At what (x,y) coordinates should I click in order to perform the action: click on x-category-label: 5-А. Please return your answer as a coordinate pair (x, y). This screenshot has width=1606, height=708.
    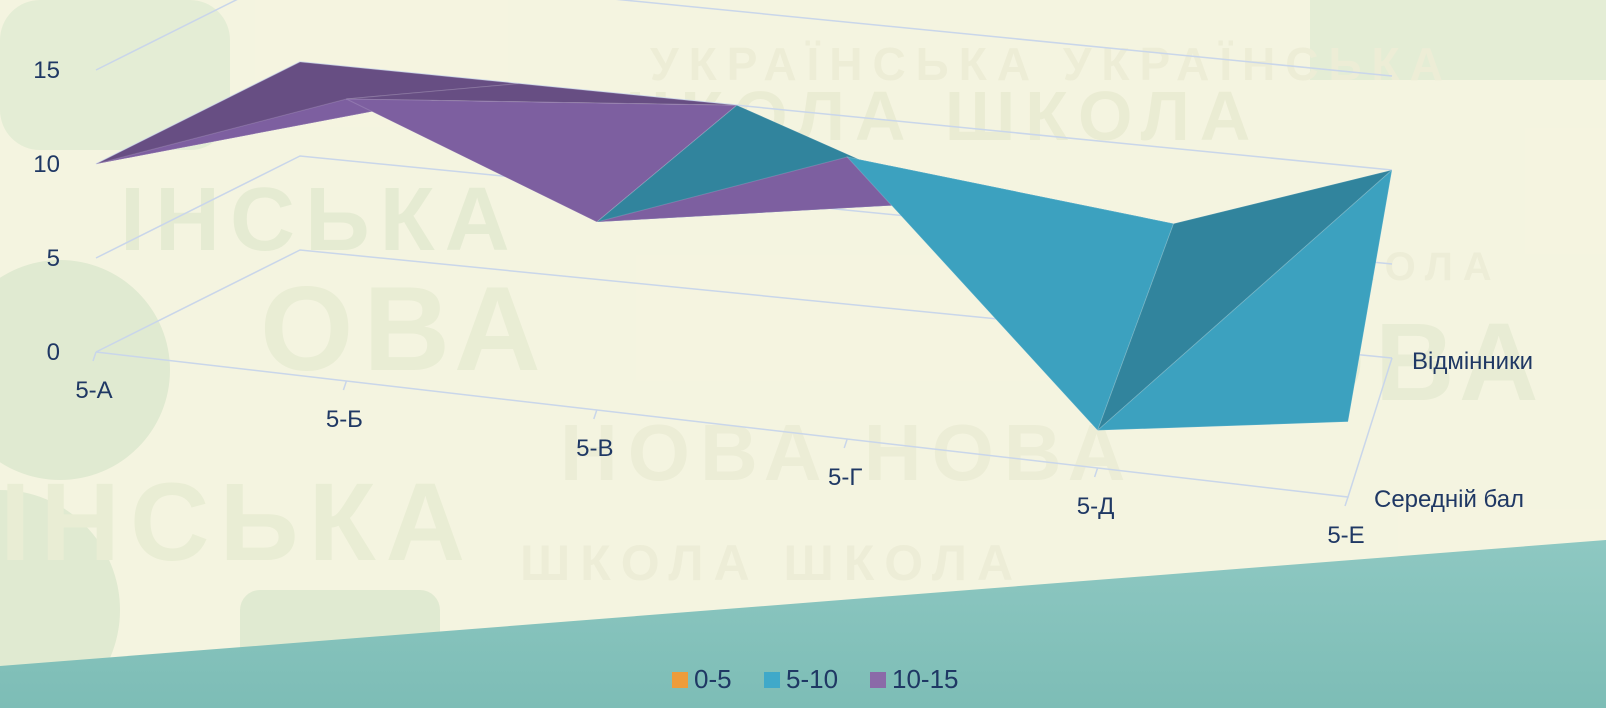
    Looking at the image, I should click on (93, 390).